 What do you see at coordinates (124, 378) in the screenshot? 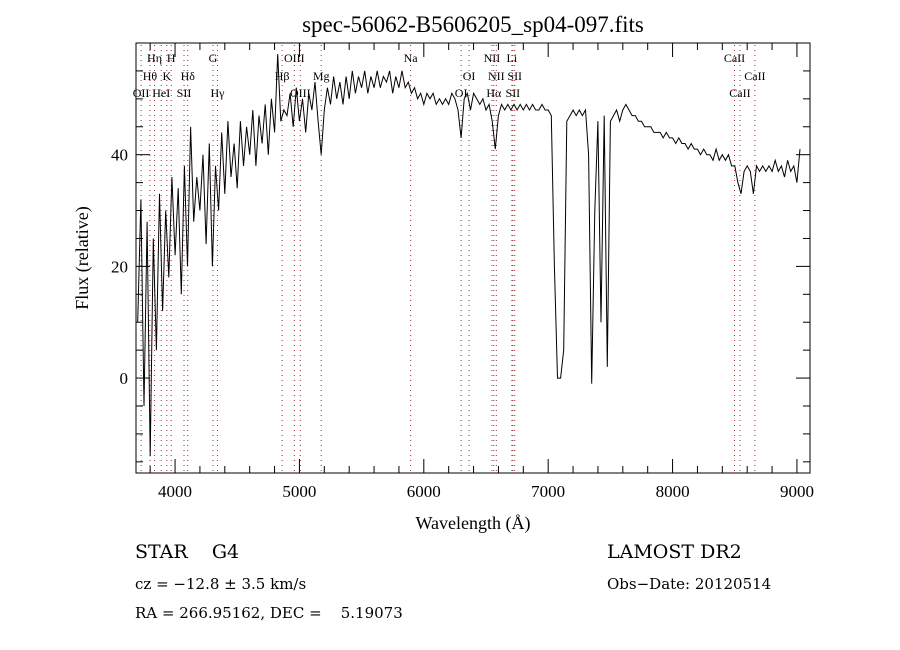
I see `y-tick-label: 0` at bounding box center [124, 378].